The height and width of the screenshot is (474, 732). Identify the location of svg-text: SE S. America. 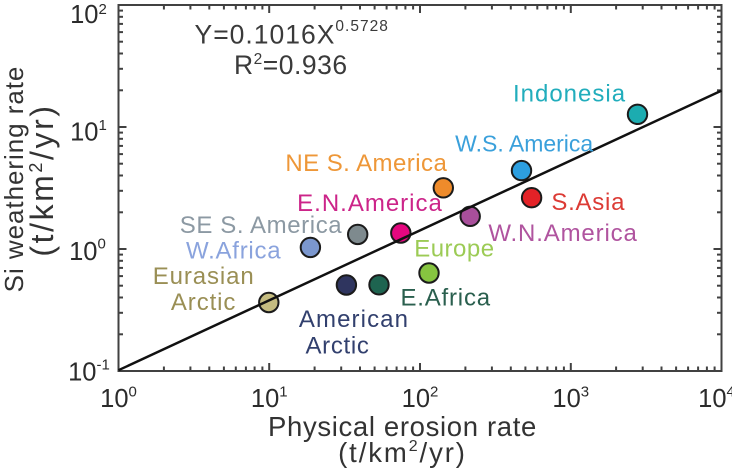
(261, 225).